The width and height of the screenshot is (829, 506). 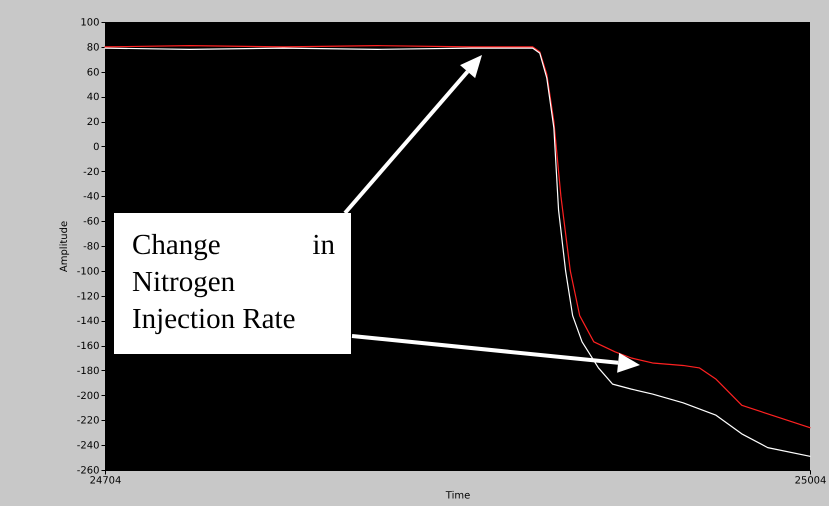 I want to click on y-tick-label: -240, so click(x=88, y=446).